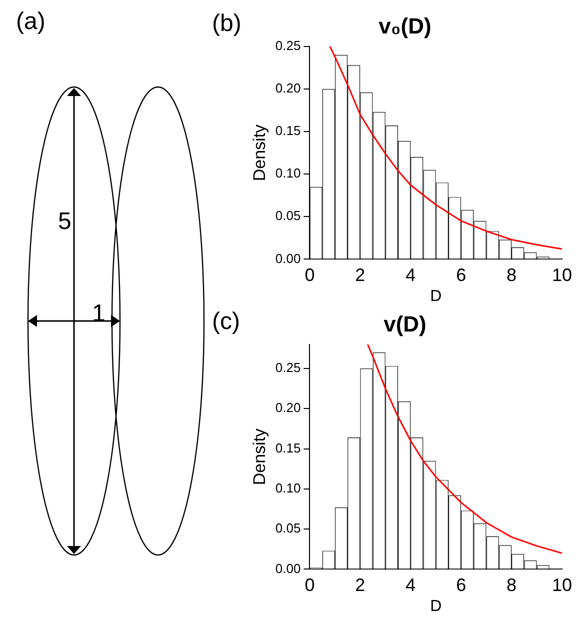 The image size is (584, 624). Describe the element at coordinates (227, 24) in the screenshot. I see `text: (b)` at that location.